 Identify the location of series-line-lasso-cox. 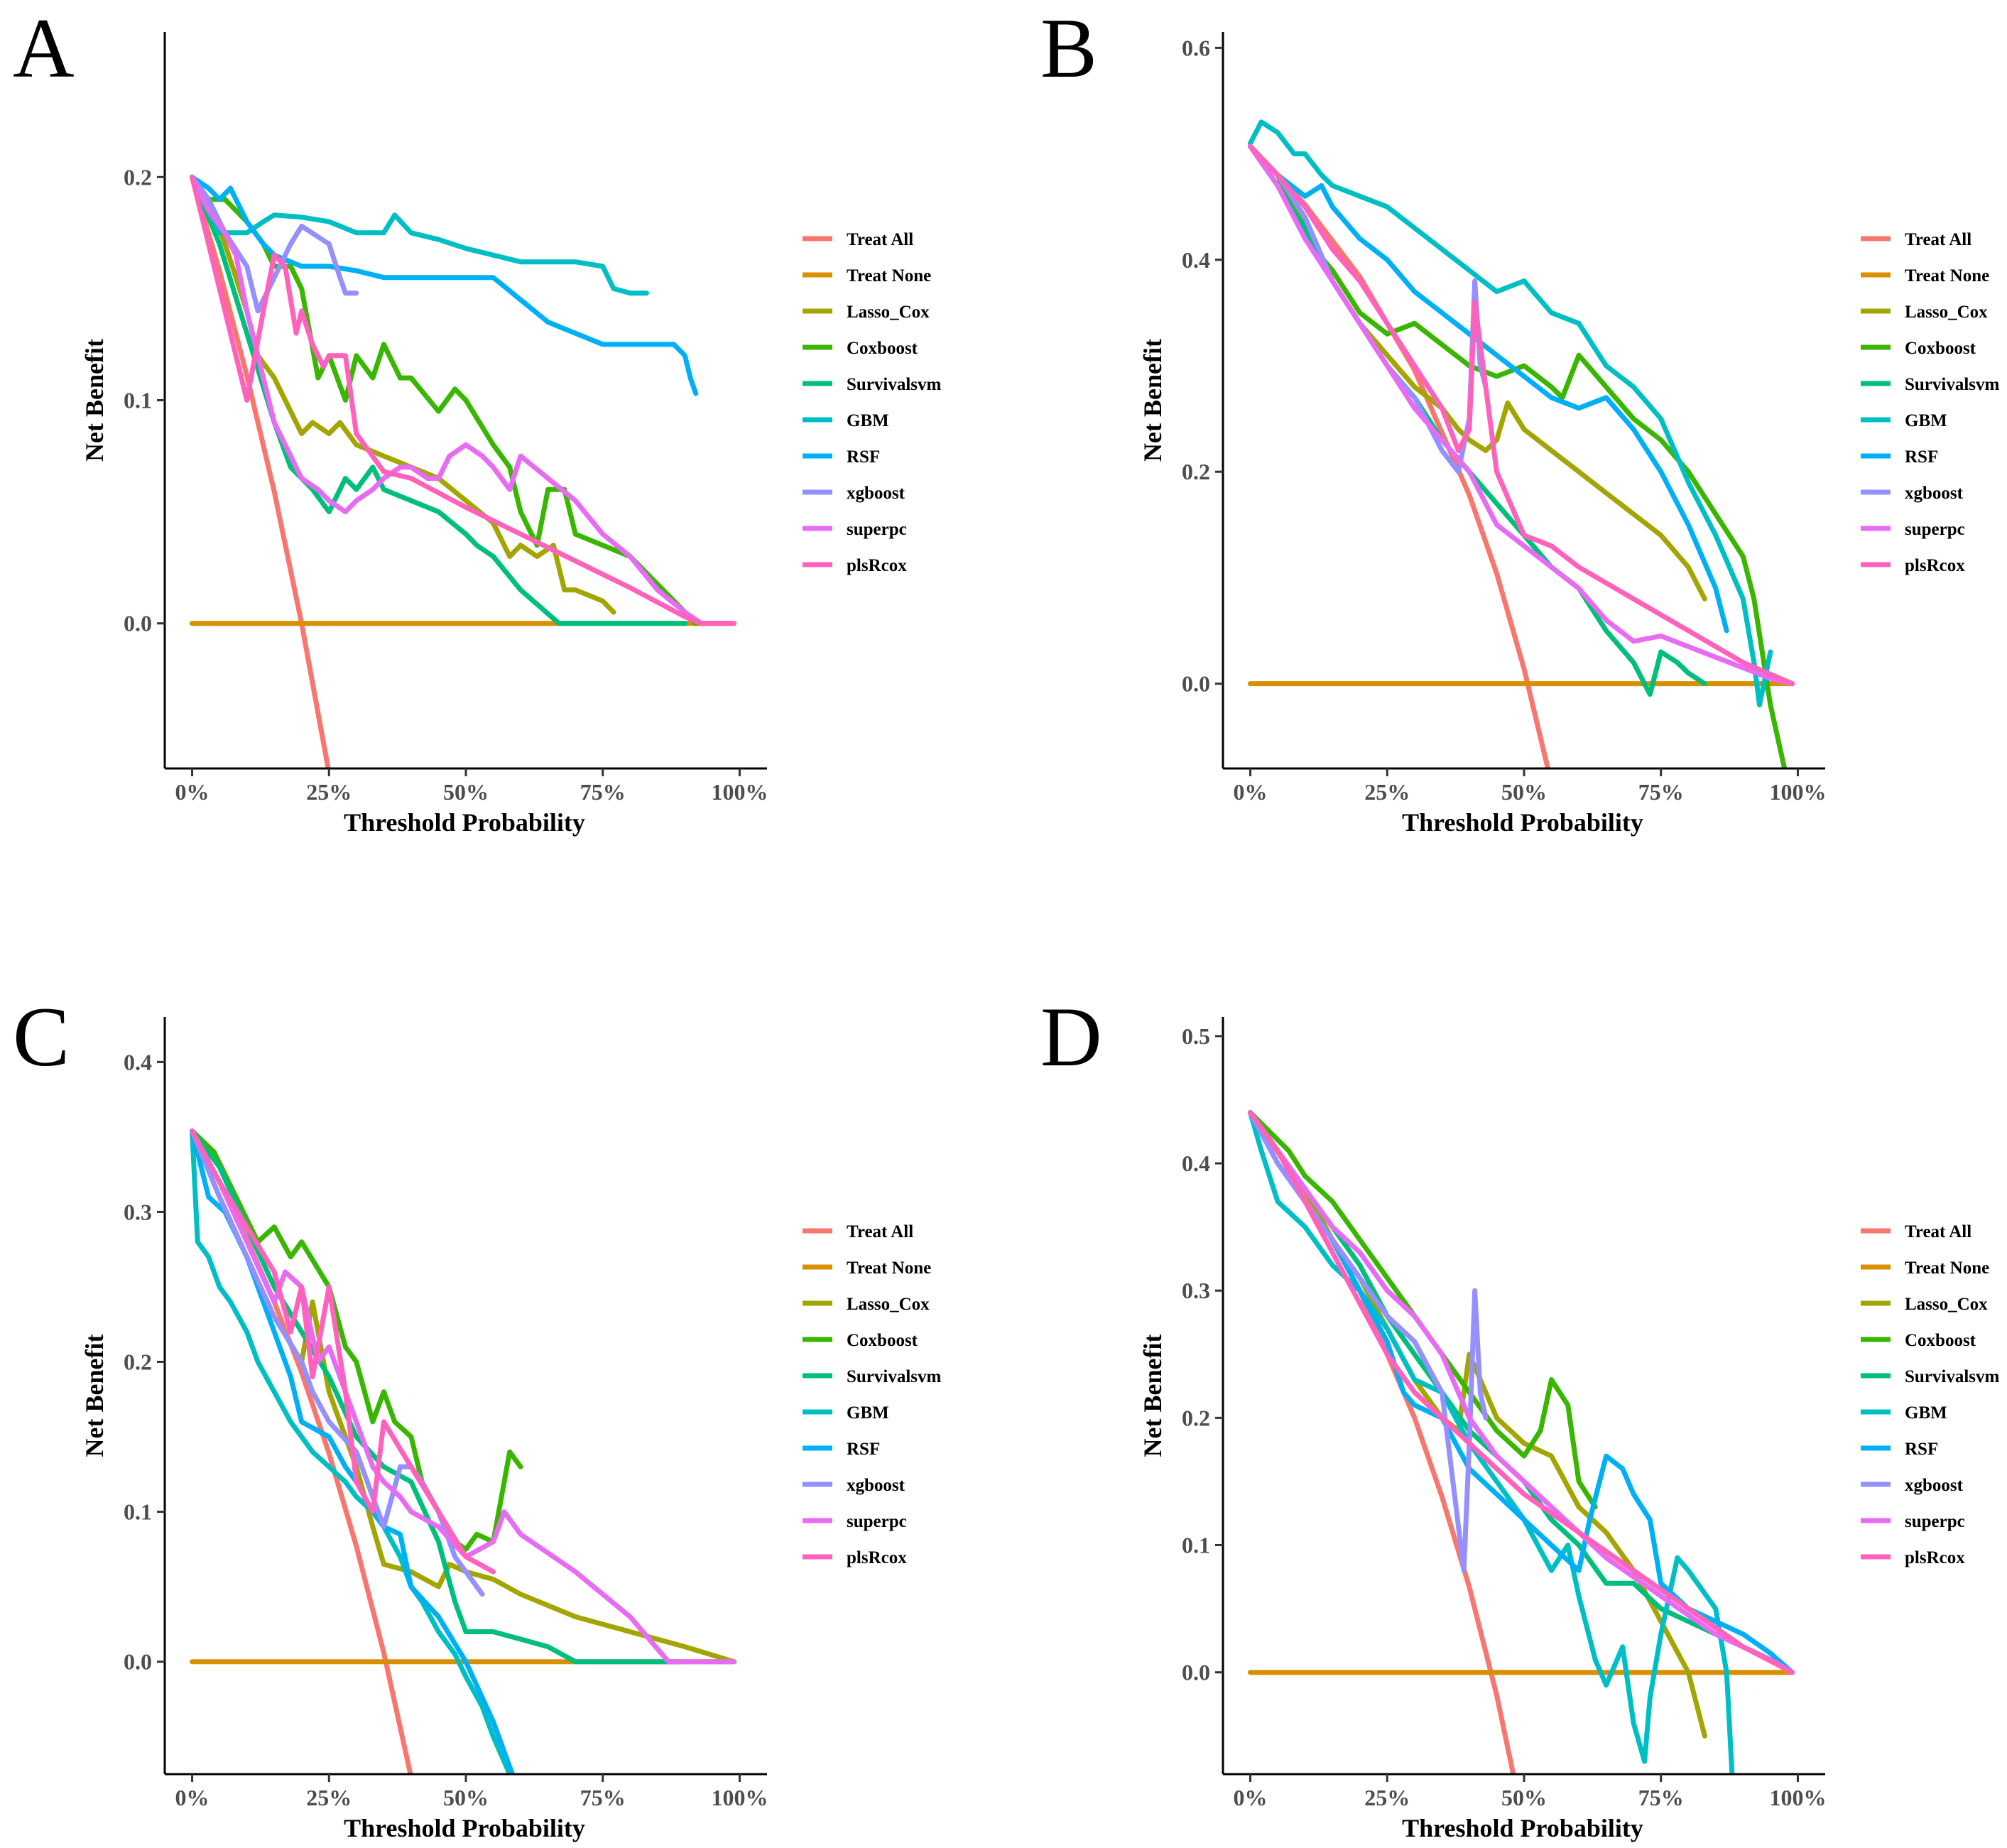
(463, 1396).